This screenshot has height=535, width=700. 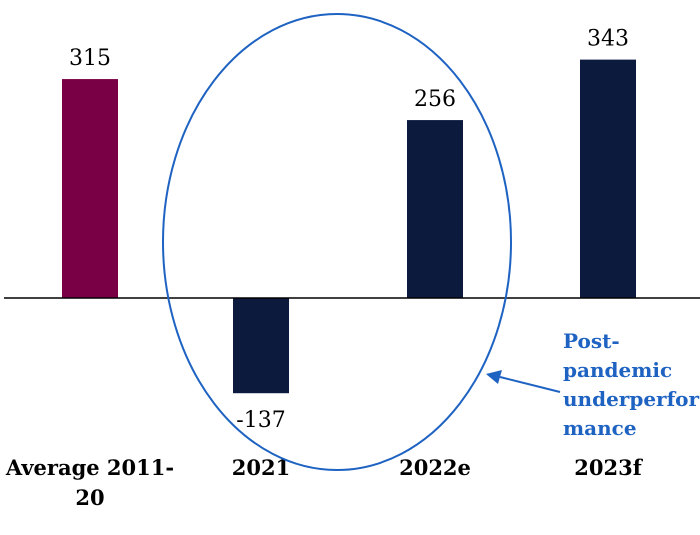 I want to click on value-label-3: 256, so click(x=435, y=99).